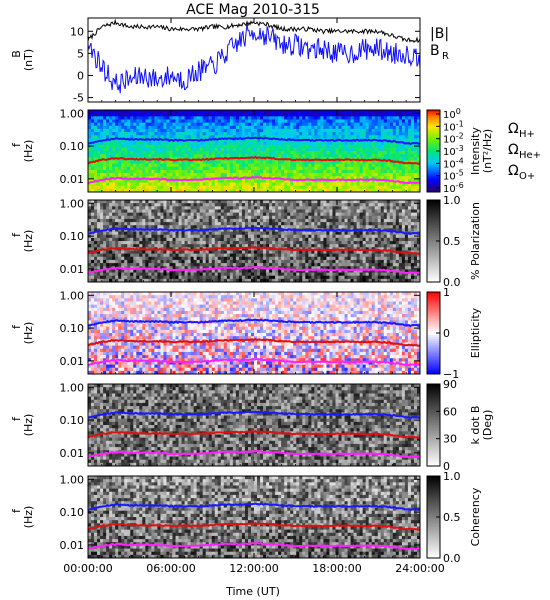 The image size is (550, 600). I want to click on legend-b-total: |B|, so click(439, 34).